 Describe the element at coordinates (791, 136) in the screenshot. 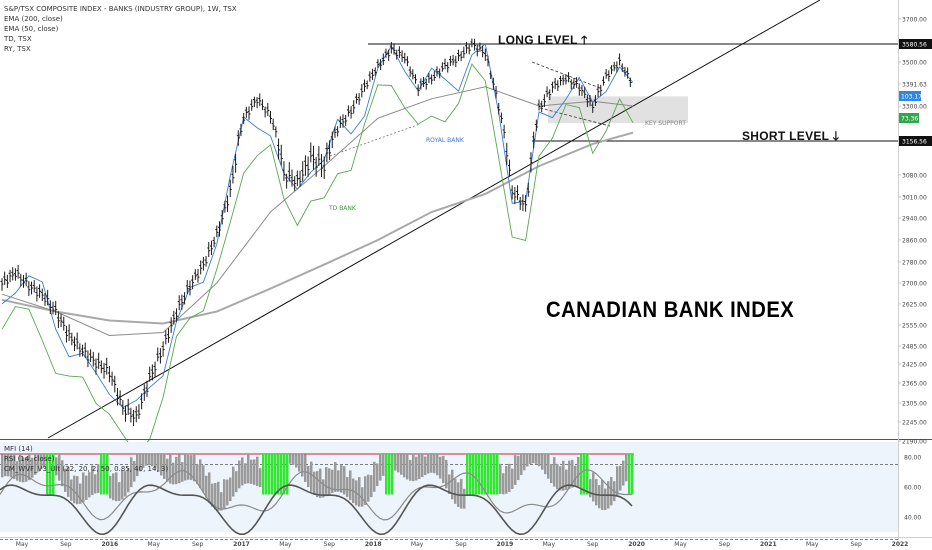

I see `short-level-label: SHORT LEVEL 🡓` at that location.